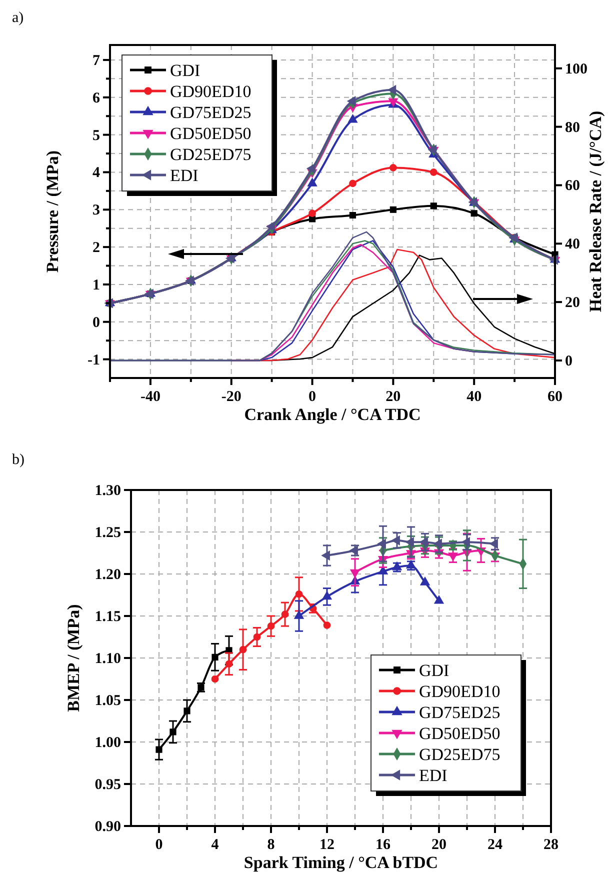  What do you see at coordinates (96, 98) in the screenshot?
I see `y-tick-label: 6` at bounding box center [96, 98].